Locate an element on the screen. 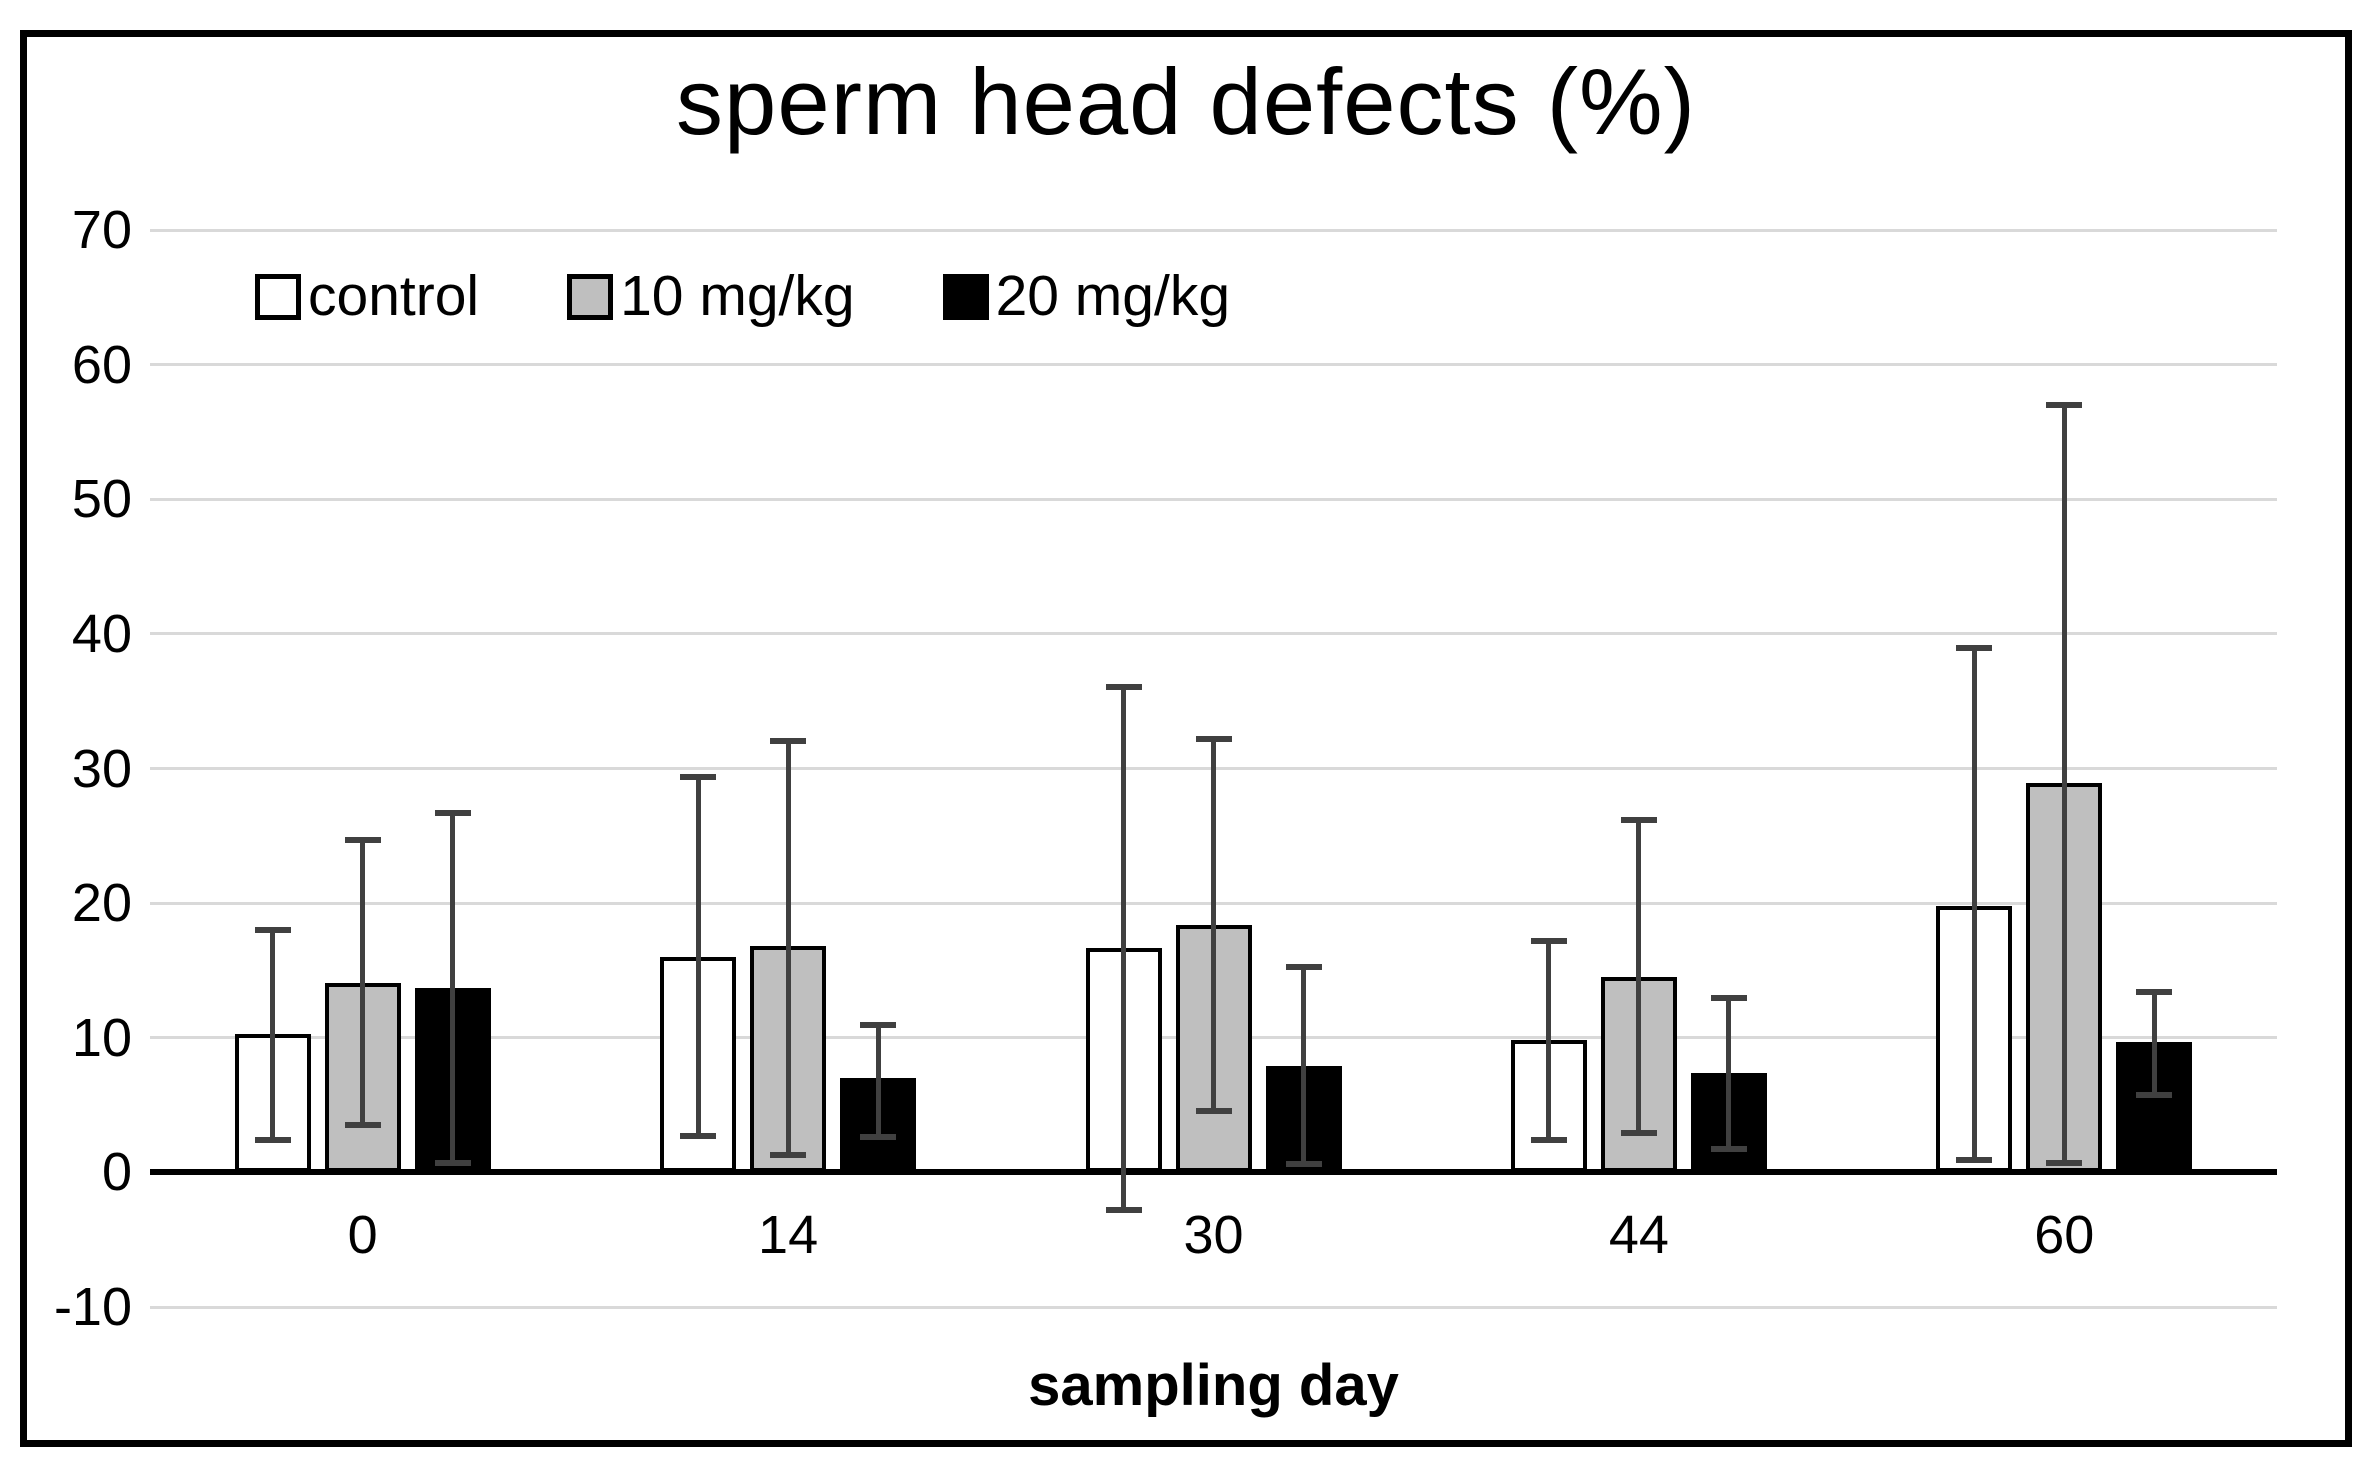  error-bar-cap-top-10mgkg-day0 is located at coordinates (362, 840).